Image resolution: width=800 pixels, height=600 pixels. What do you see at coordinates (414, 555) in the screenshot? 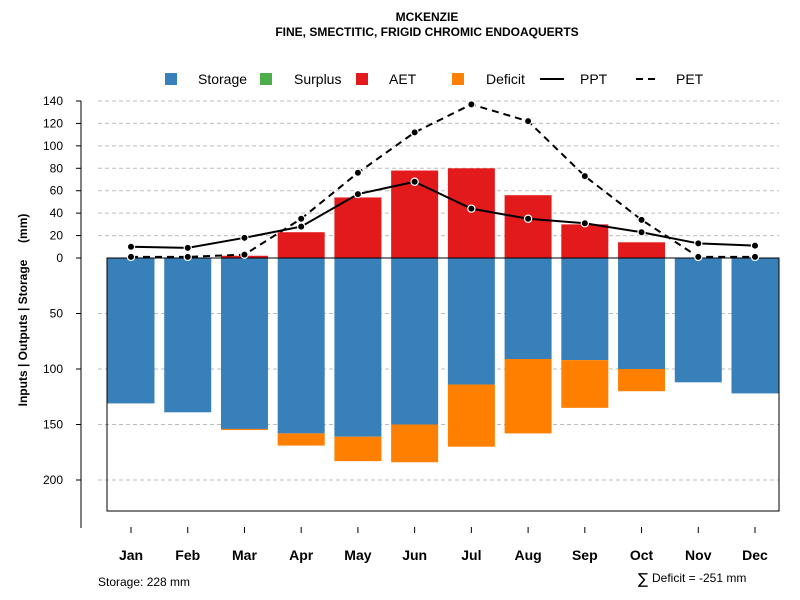
I see `x-tick-label-jun: Jun` at bounding box center [414, 555].